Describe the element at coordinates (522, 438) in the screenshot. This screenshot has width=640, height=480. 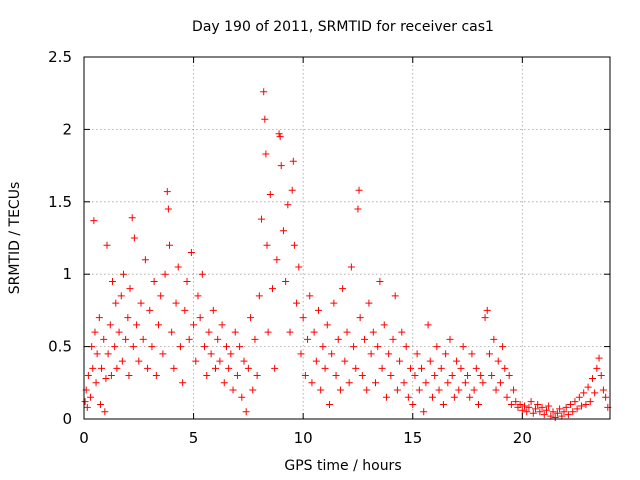
I see `x-tick-label: 20` at that location.